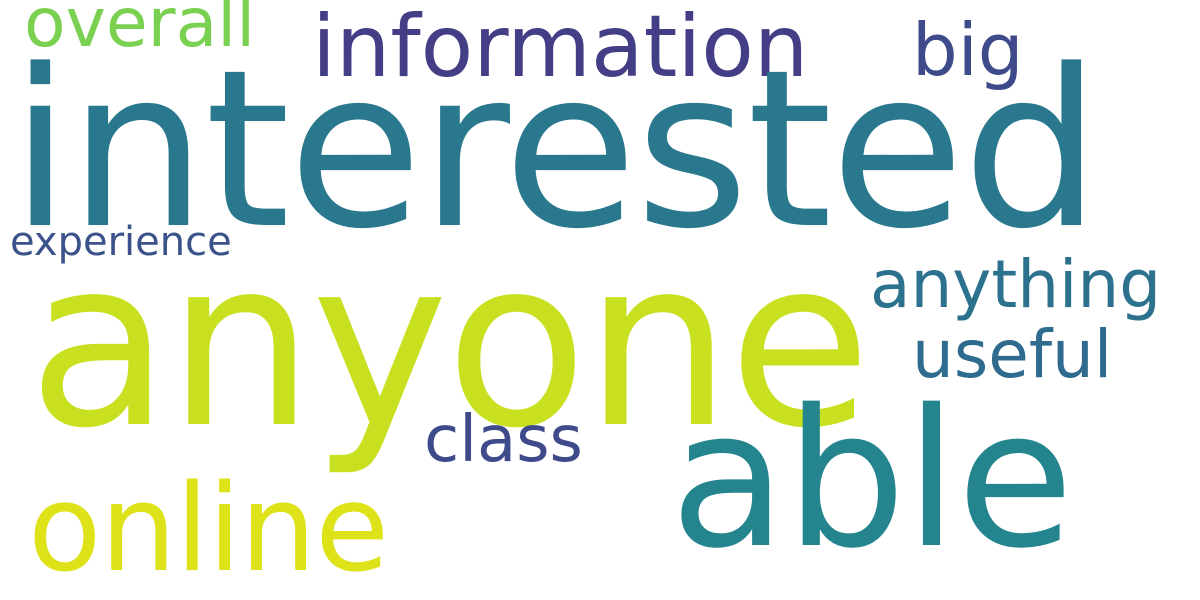  What do you see at coordinates (503, 440) in the screenshot?
I see `word-class: class` at bounding box center [503, 440].